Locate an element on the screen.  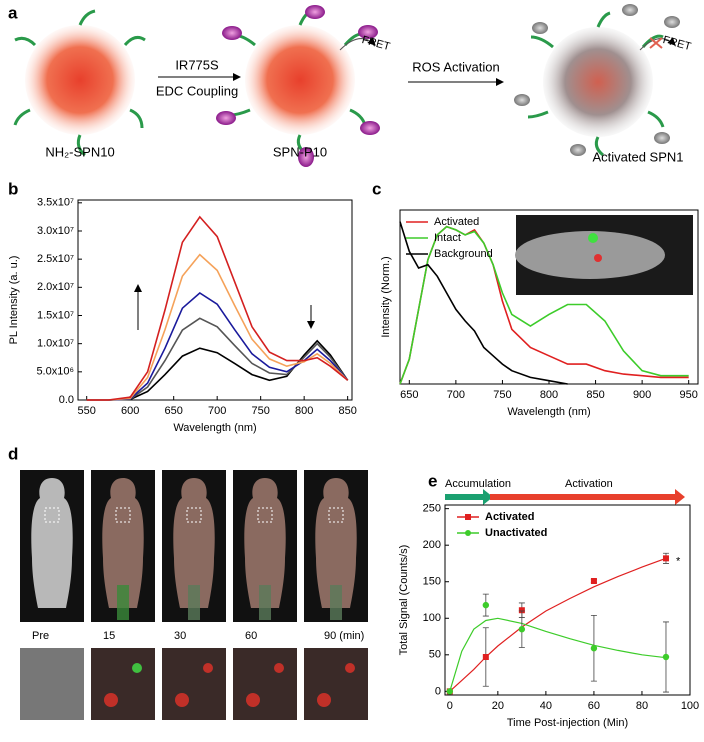
y-tick-label: 0 is located at coordinates (438, 691).